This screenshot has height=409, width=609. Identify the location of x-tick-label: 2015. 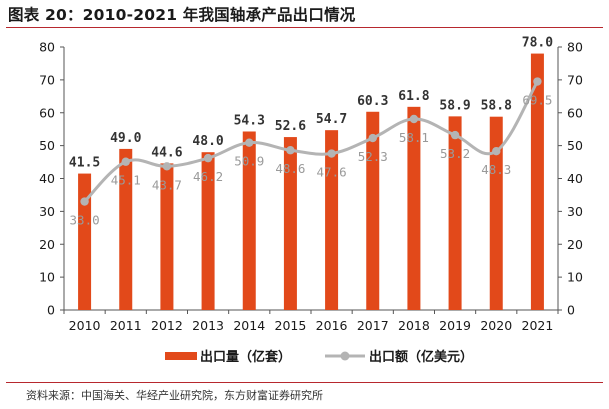
(291, 325).